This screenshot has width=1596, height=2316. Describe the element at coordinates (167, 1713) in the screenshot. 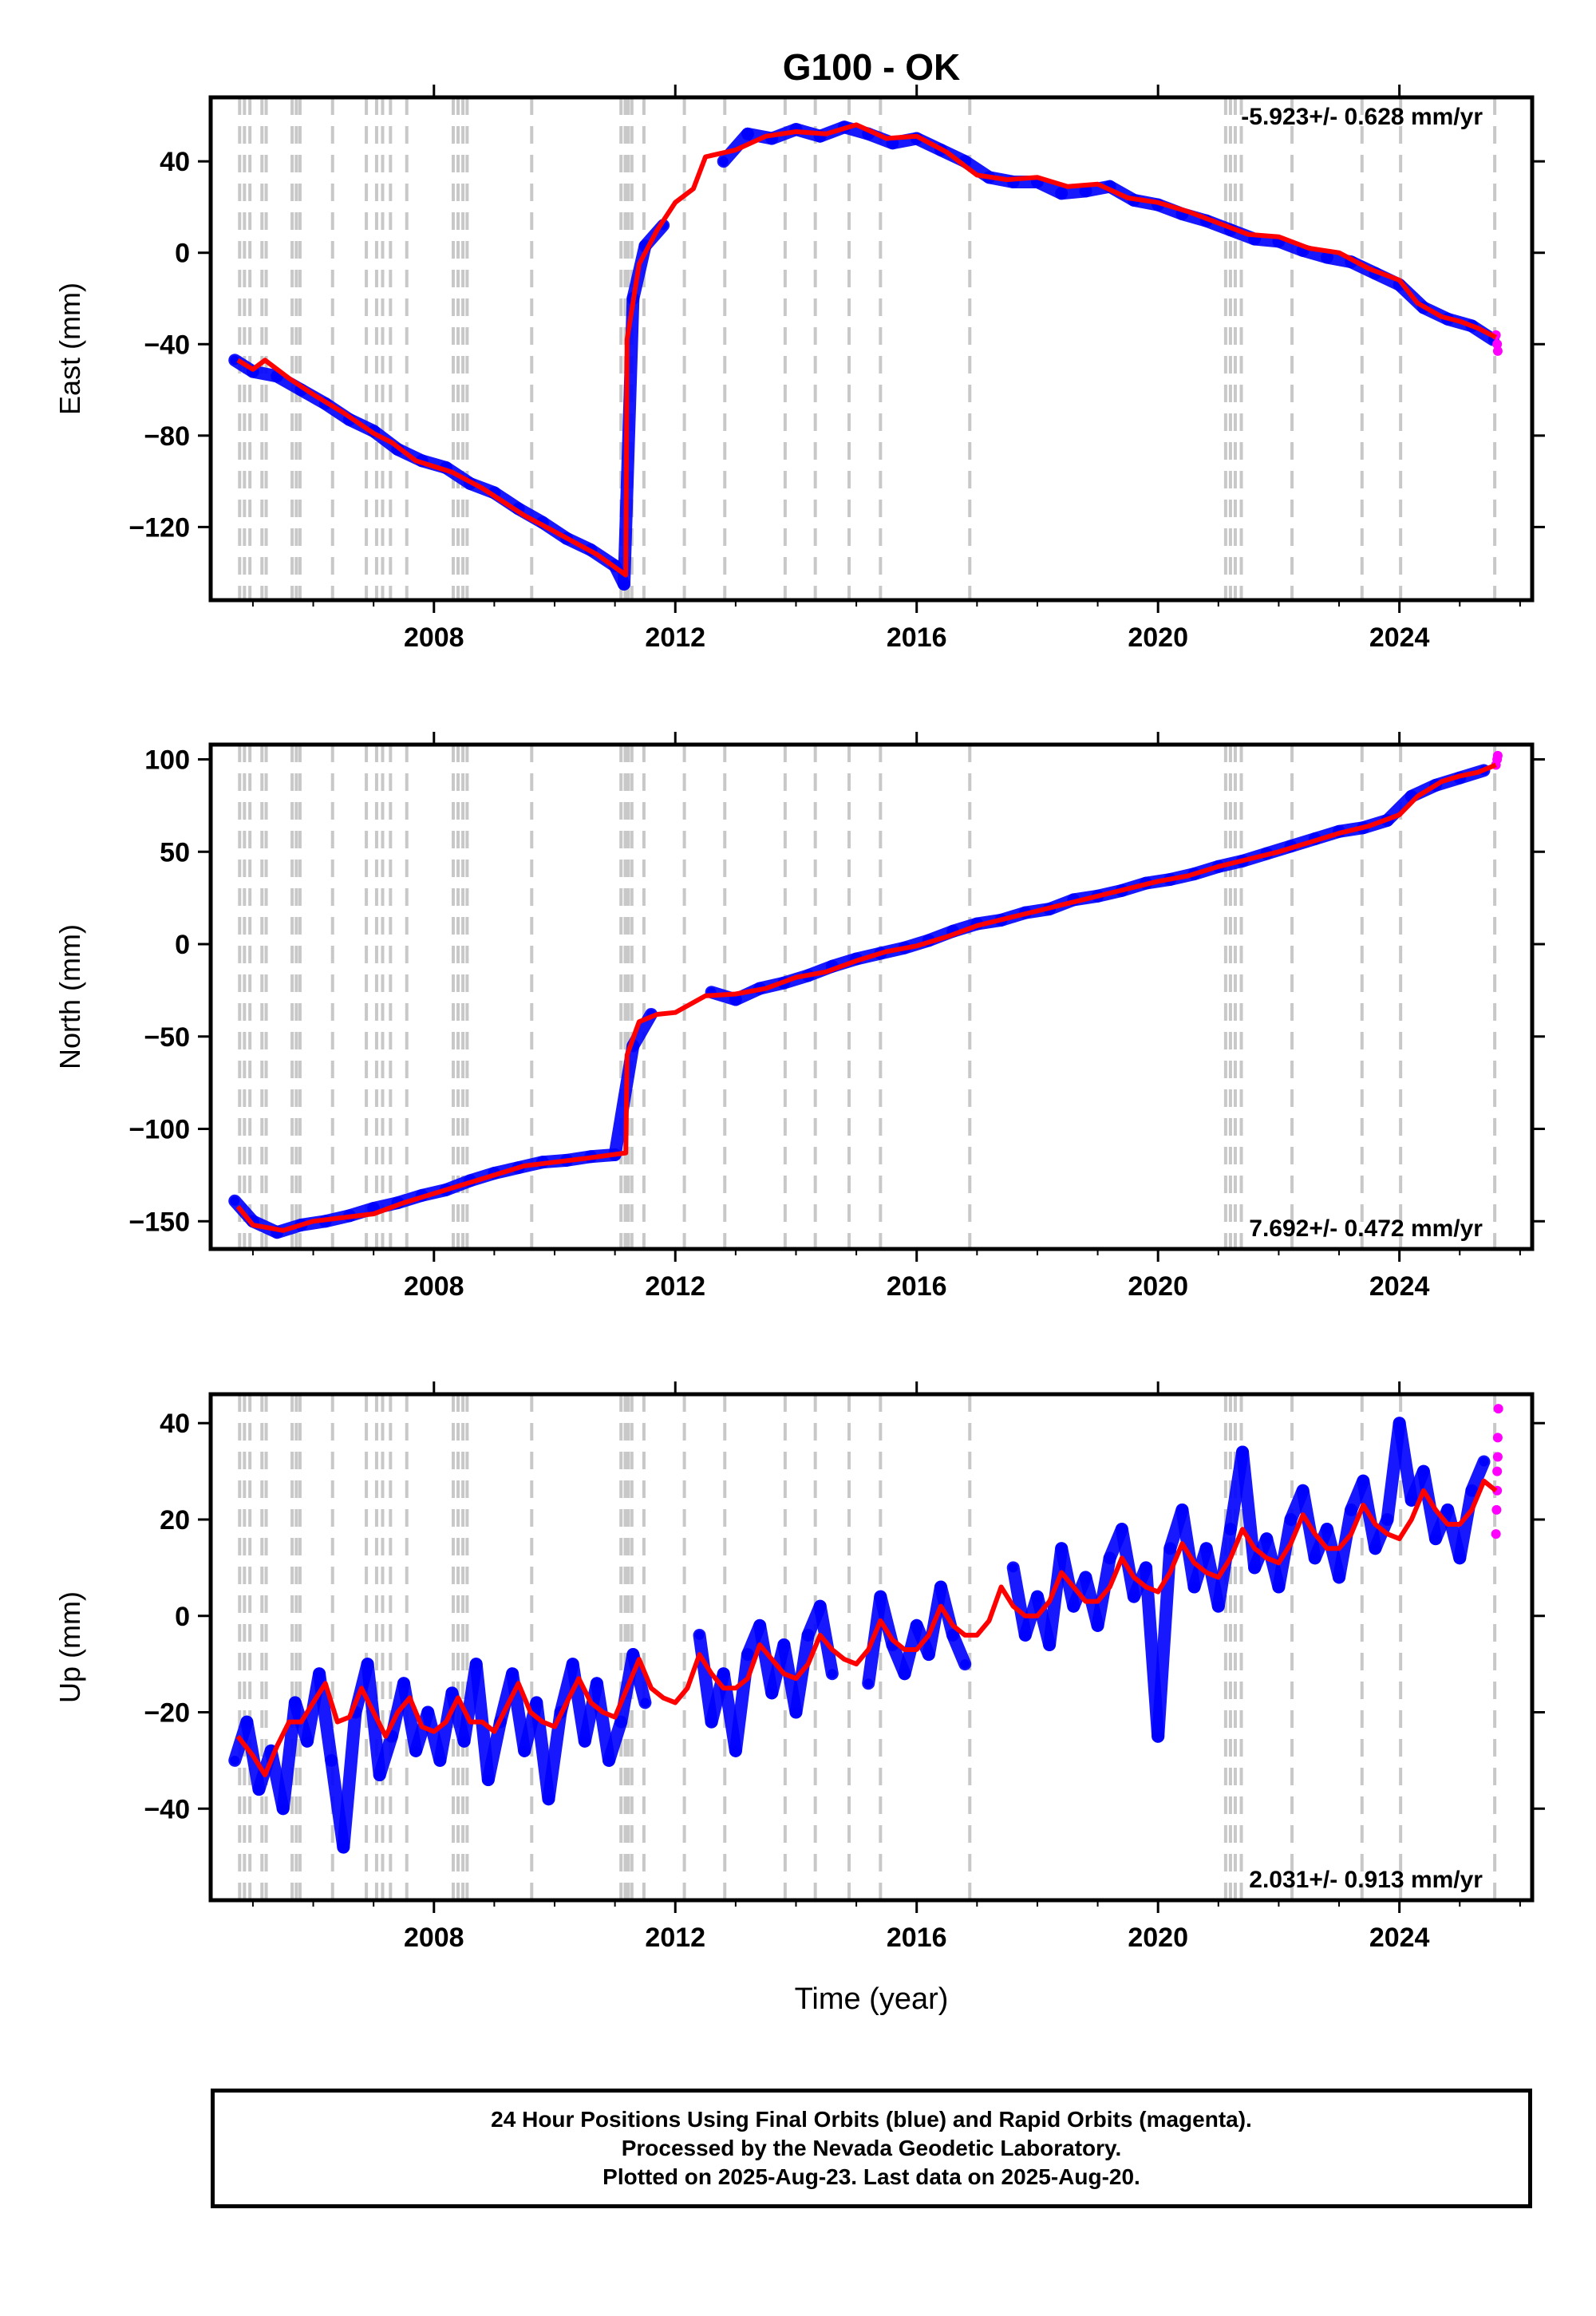

I see `y-tick-label: −20` at that location.